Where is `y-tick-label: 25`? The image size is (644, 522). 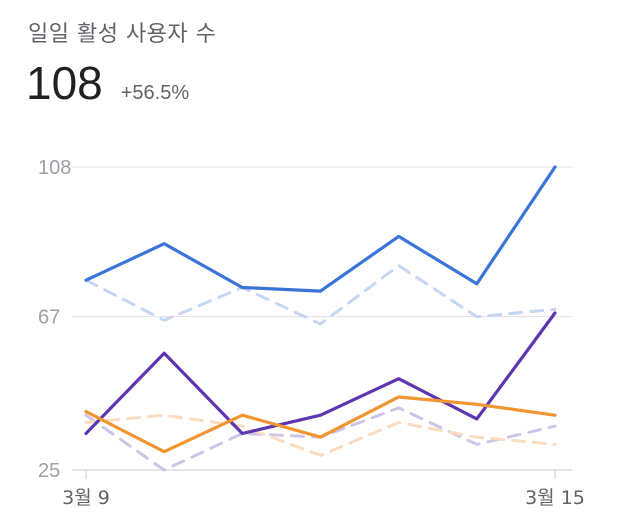 y-tick-label: 25 is located at coordinates (49, 471).